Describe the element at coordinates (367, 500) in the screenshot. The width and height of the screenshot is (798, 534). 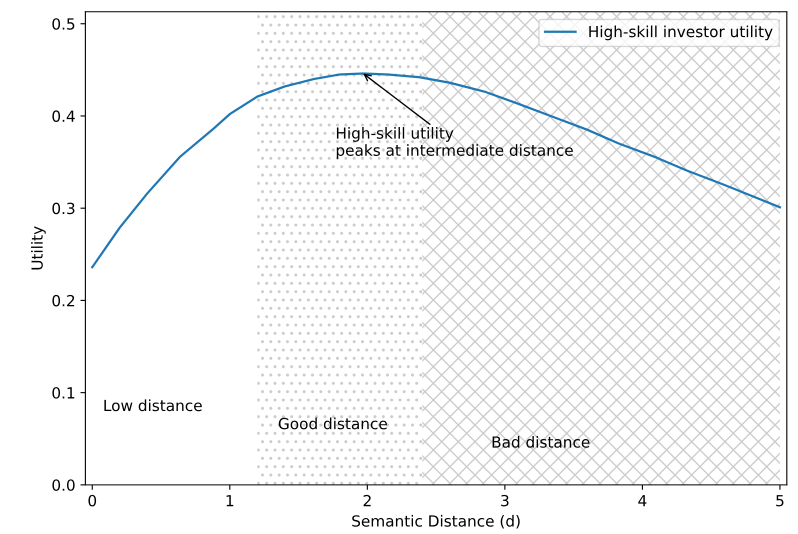
I see `x-tick-label: 2` at that location.